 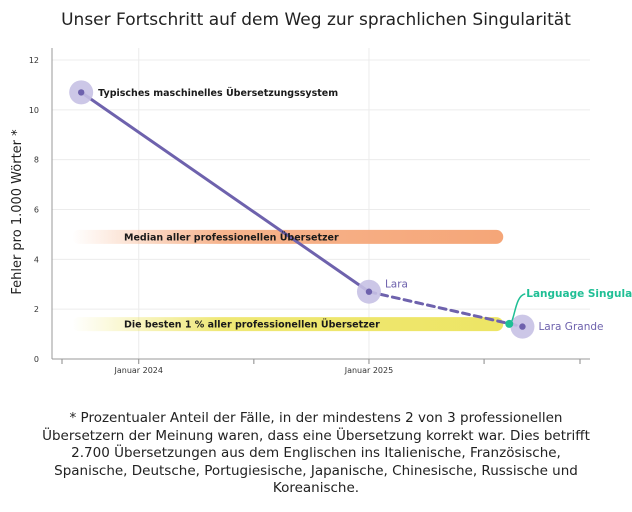 I want to click on reference-band-label: Median aller professionellen Übersetzer, so click(x=231, y=237).